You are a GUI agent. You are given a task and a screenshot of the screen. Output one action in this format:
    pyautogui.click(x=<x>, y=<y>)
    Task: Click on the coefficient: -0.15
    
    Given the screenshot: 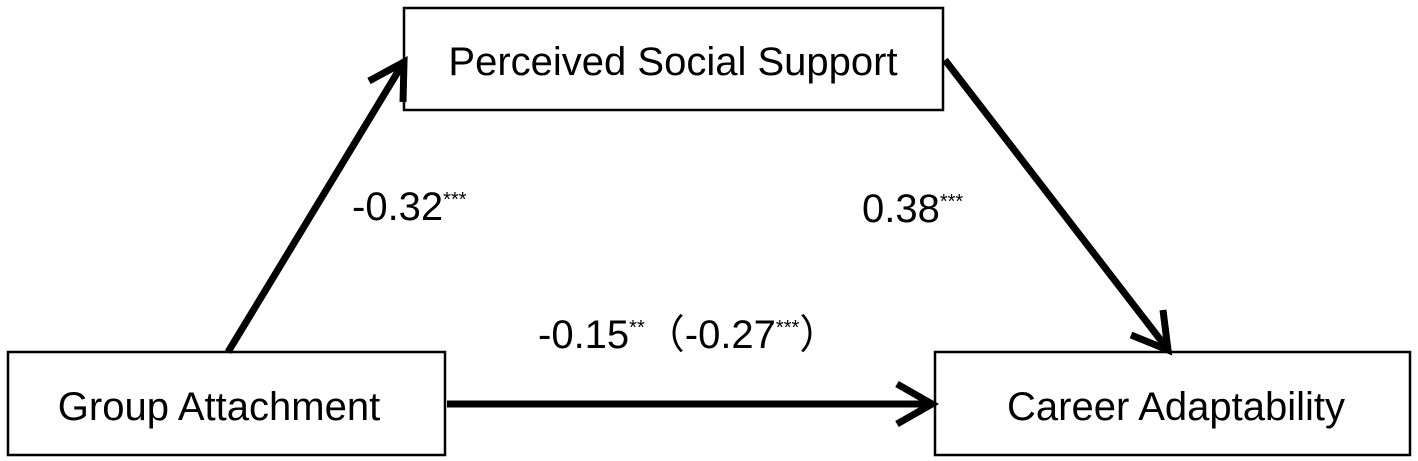 What is the action you would take?
    pyautogui.click(x=583, y=335)
    